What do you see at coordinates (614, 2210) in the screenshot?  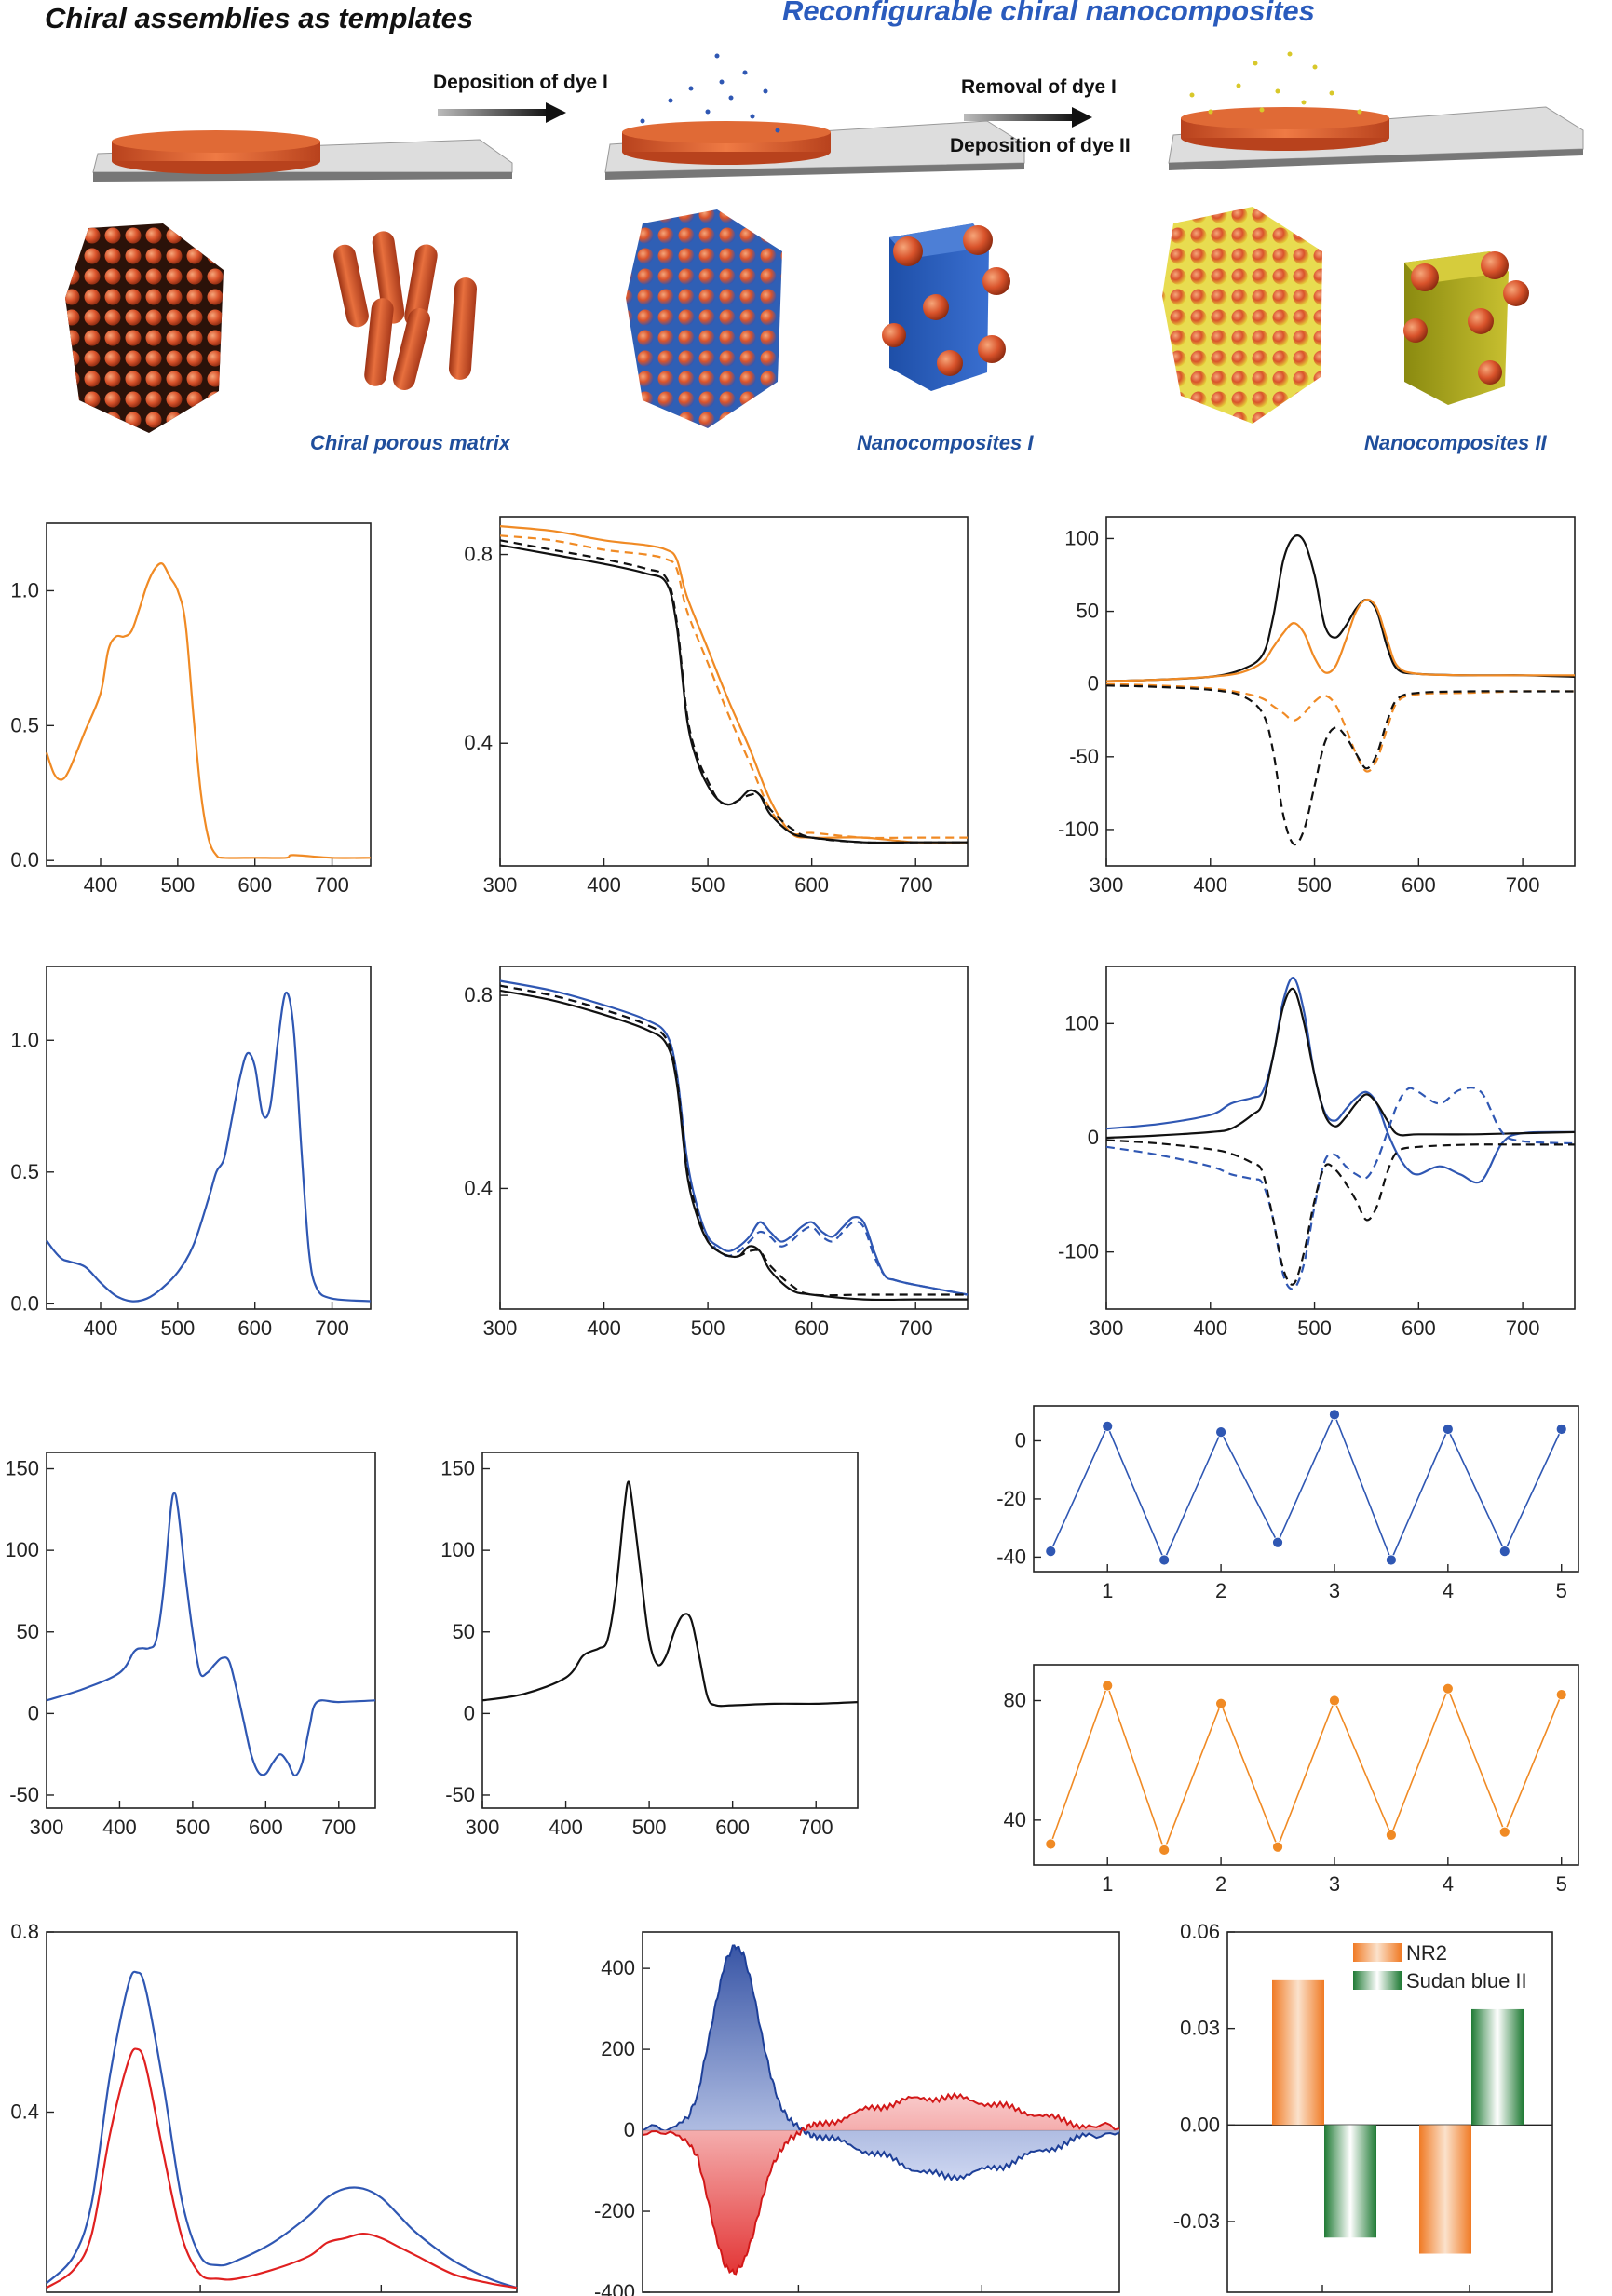 I see `y-tick-label: -200` at bounding box center [614, 2210].